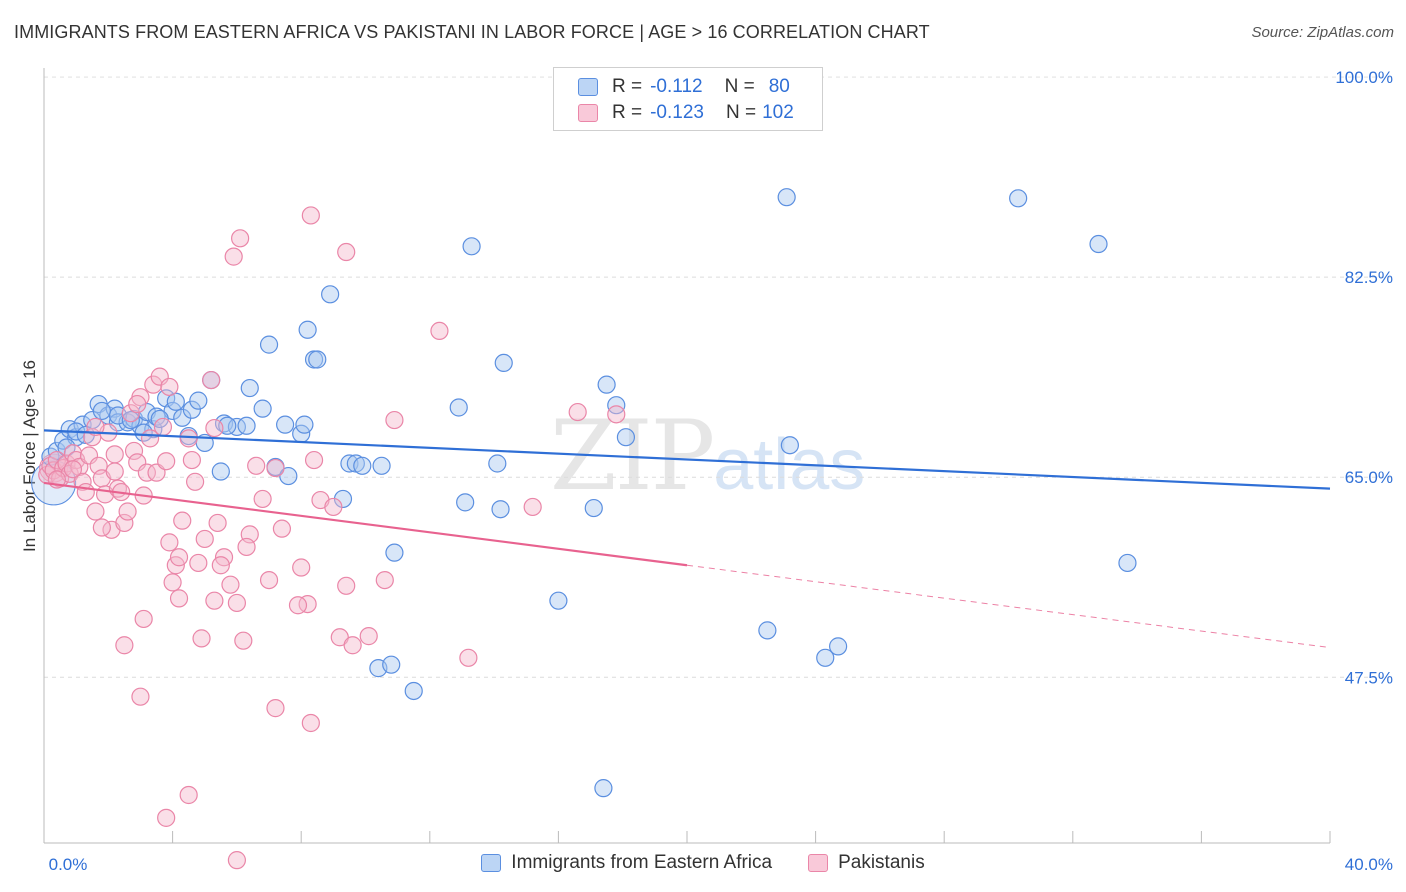 The image size is (1406, 892). What do you see at coordinates (491, 863) in the screenshot?
I see `series-swatch-blue` at bounding box center [491, 863].